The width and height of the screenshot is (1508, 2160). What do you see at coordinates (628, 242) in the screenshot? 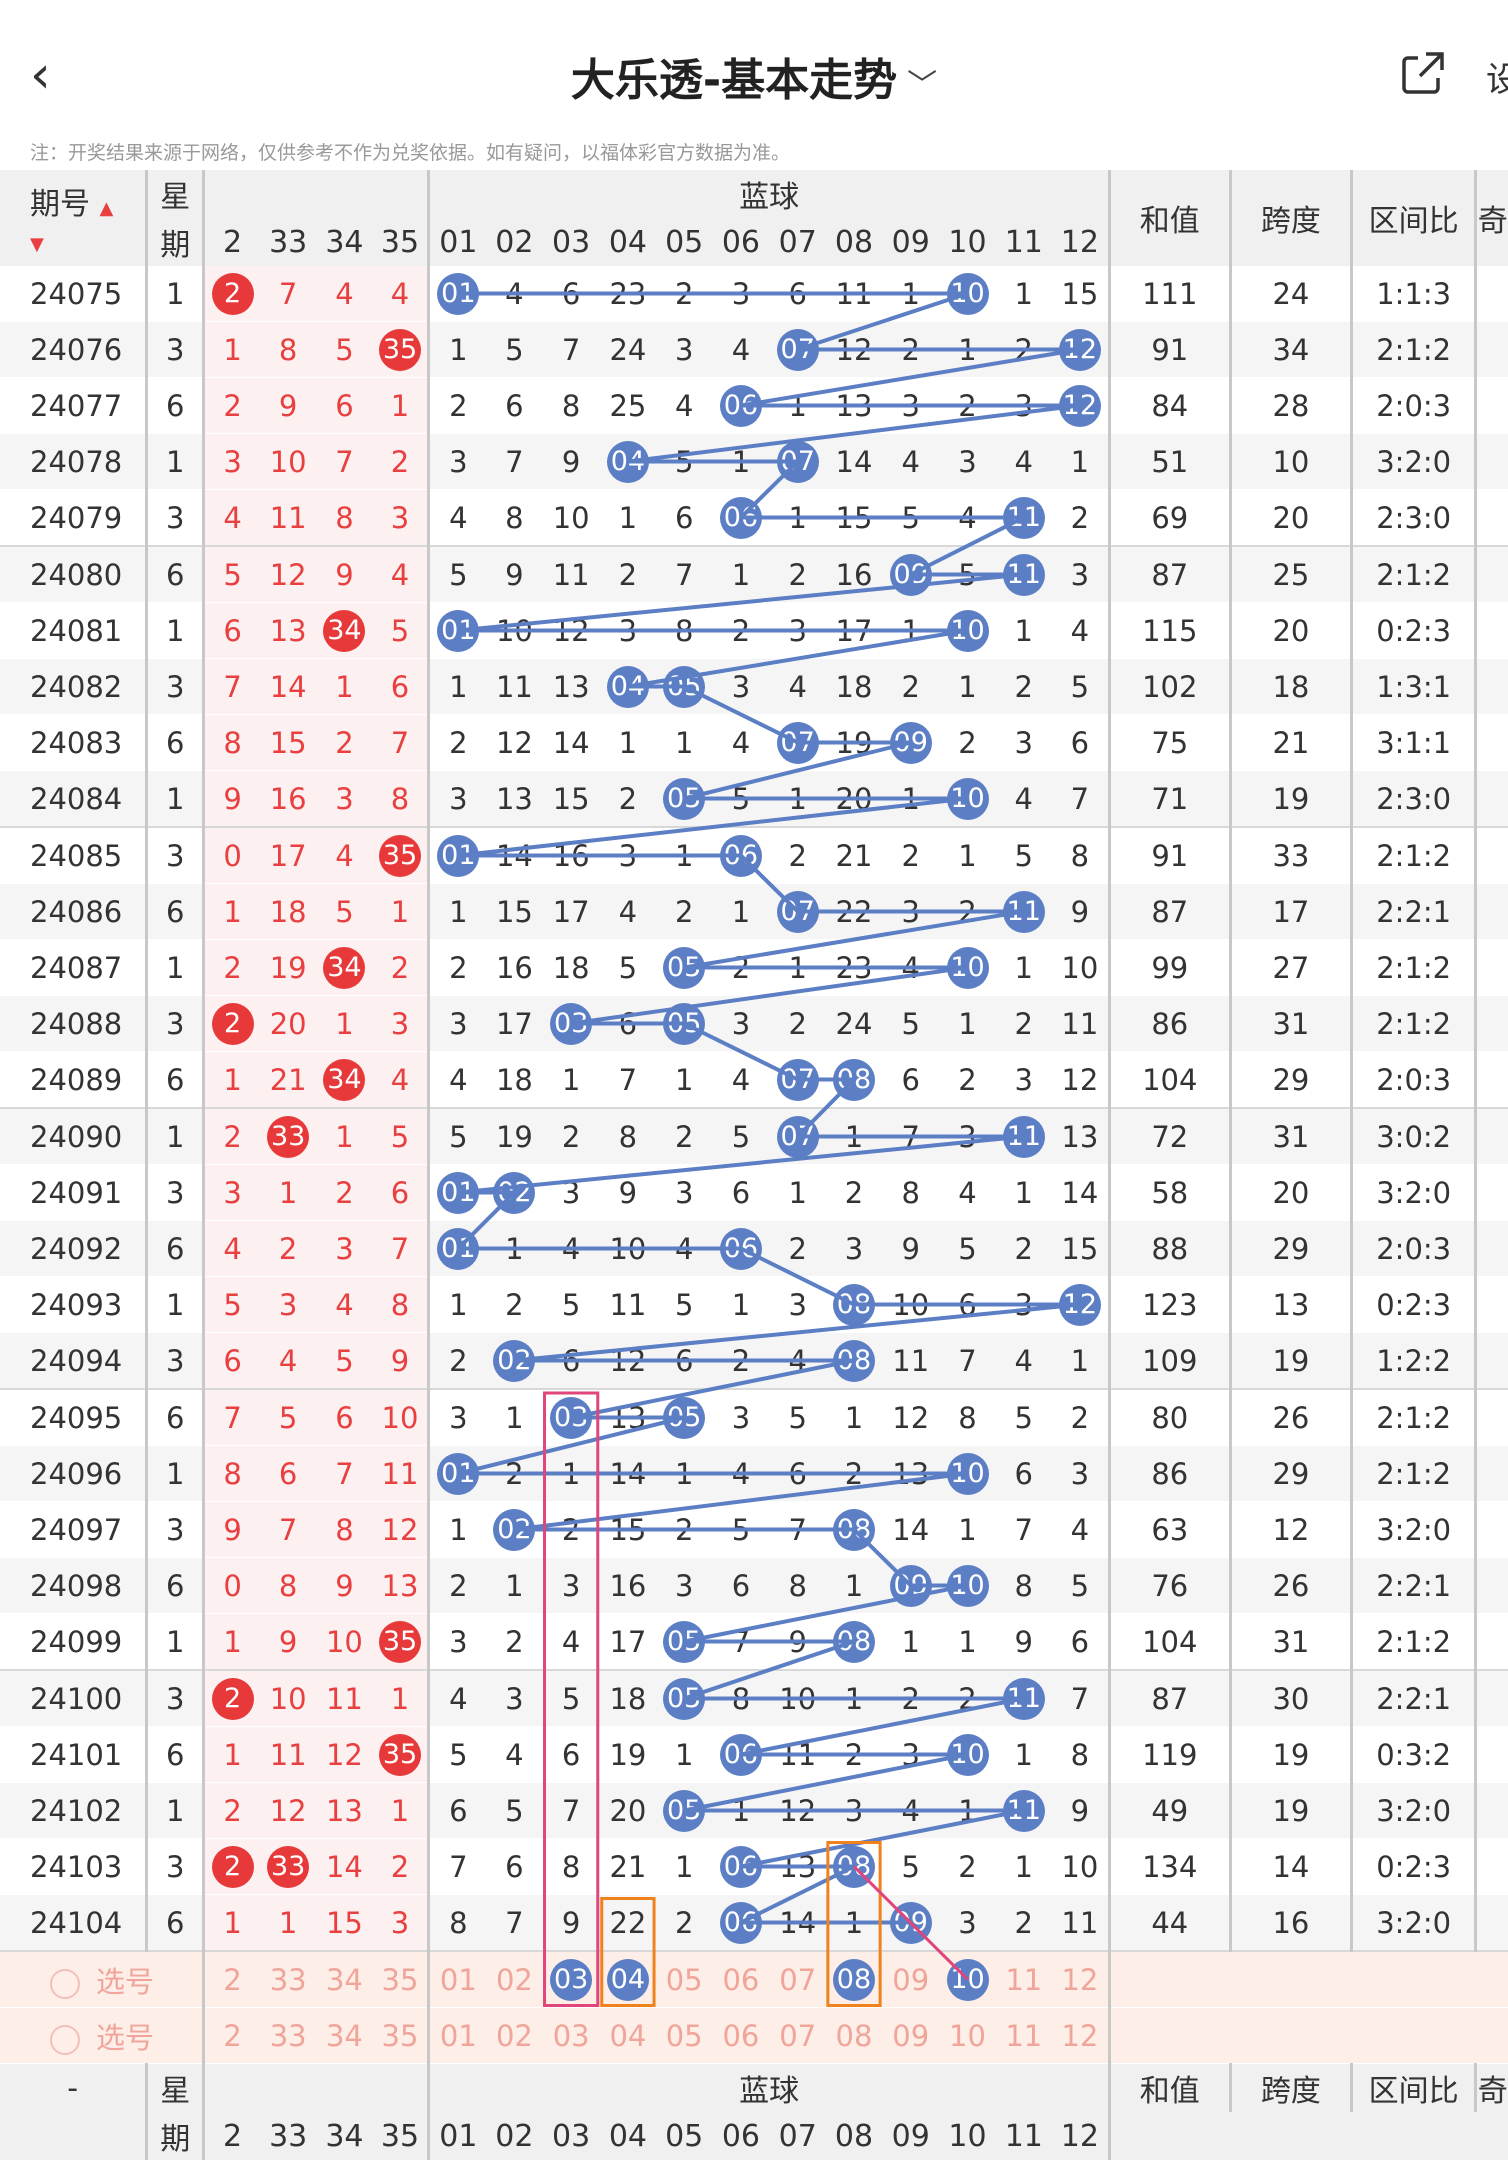
I see `blue-col-header: 04` at bounding box center [628, 242].